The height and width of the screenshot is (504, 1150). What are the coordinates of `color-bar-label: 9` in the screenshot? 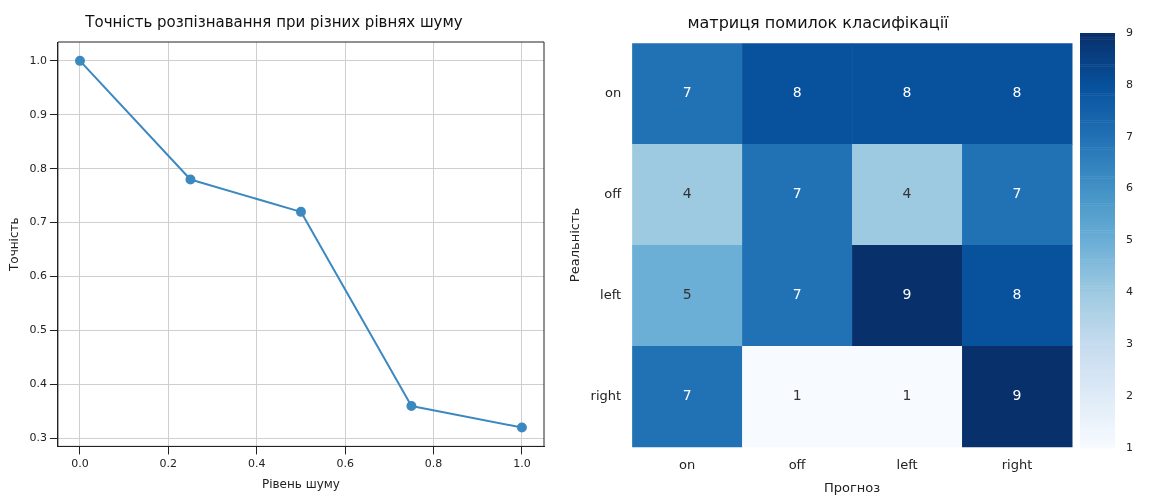 It's located at (1129, 32).